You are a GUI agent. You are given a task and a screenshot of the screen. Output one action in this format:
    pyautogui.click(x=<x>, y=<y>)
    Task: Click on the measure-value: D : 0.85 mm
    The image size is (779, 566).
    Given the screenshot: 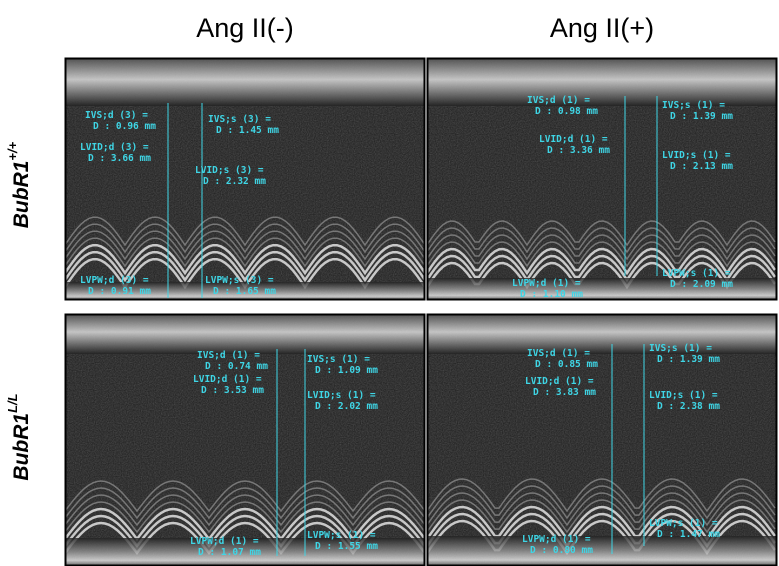 What is the action you would take?
    pyautogui.click(x=566, y=364)
    